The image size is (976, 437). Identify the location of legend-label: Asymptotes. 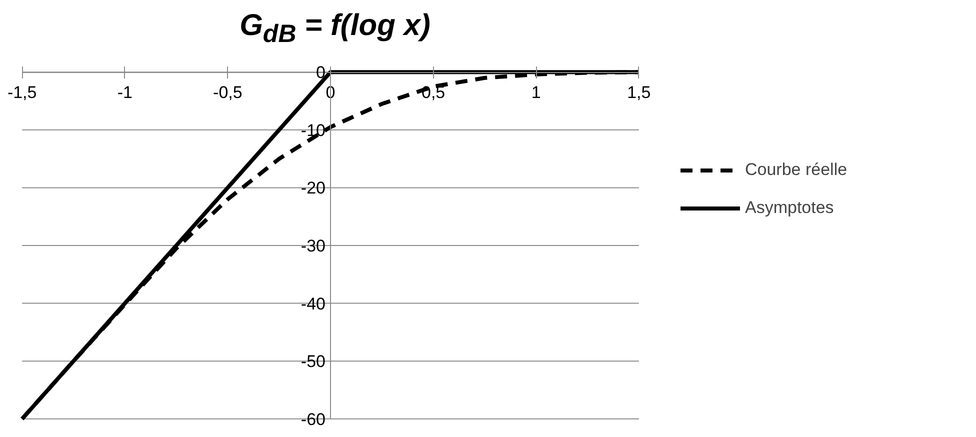
(789, 208).